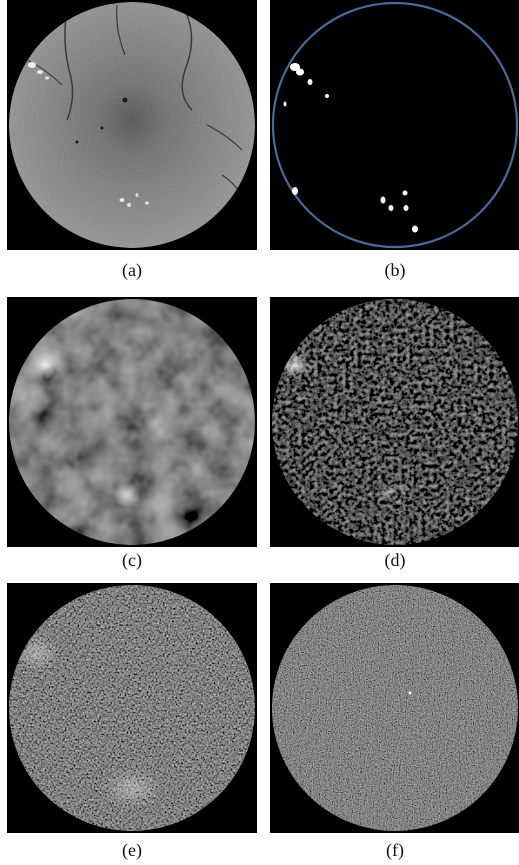 This screenshot has width=519, height=865. Describe the element at coordinates (395, 850) in the screenshot. I see `caption-f: (f)` at that location.